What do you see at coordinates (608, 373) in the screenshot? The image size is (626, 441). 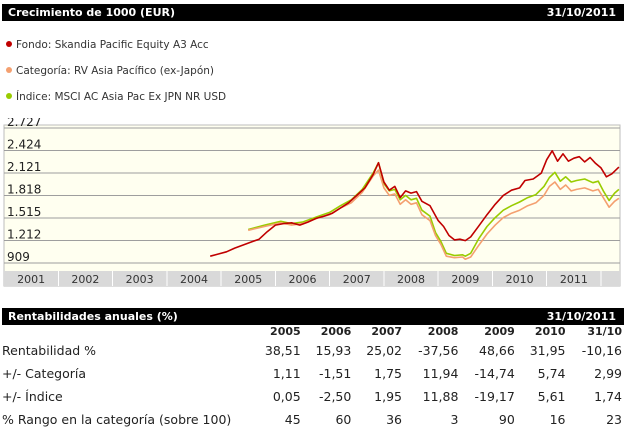 I see `cell: 2,99` at bounding box center [608, 373].